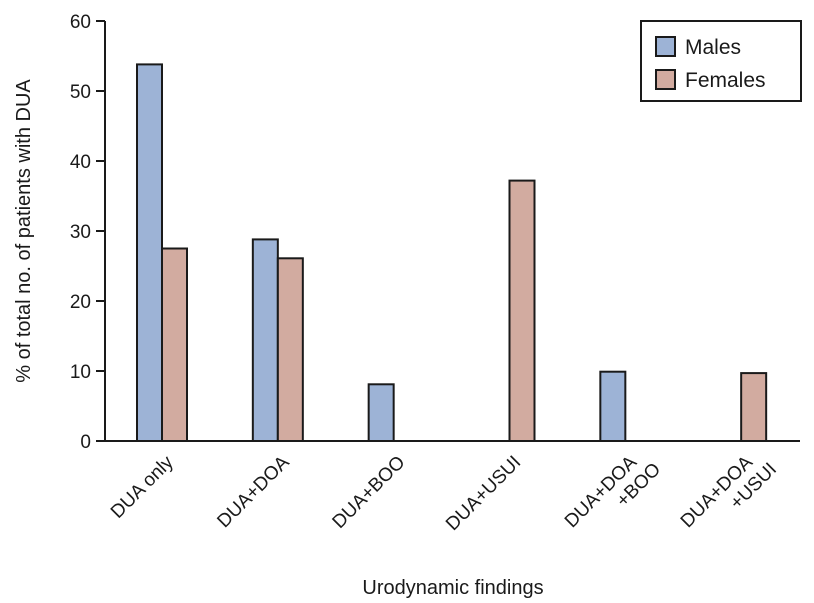 Image resolution: width=814 pixels, height=603 pixels. What do you see at coordinates (80, 232) in the screenshot?
I see `y-tick-label: 30` at bounding box center [80, 232].